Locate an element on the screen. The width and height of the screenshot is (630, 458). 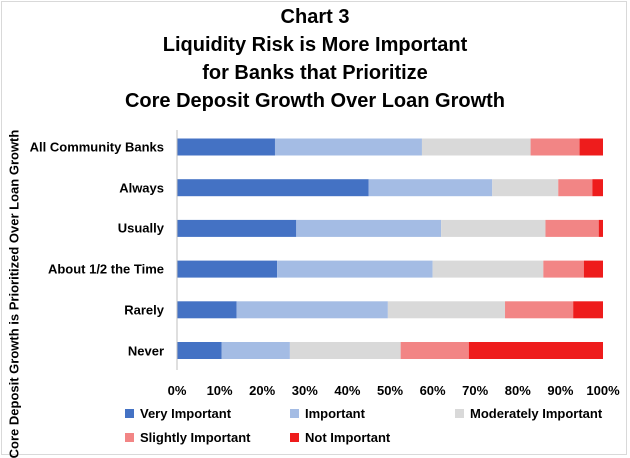
category-label-always: Always is located at coordinates (141, 188).